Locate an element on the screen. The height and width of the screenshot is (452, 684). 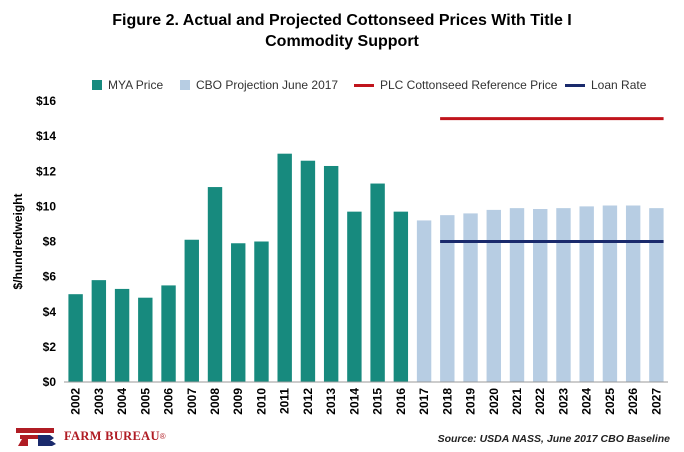
x-tick-label: 2016 is located at coordinates (401, 401).